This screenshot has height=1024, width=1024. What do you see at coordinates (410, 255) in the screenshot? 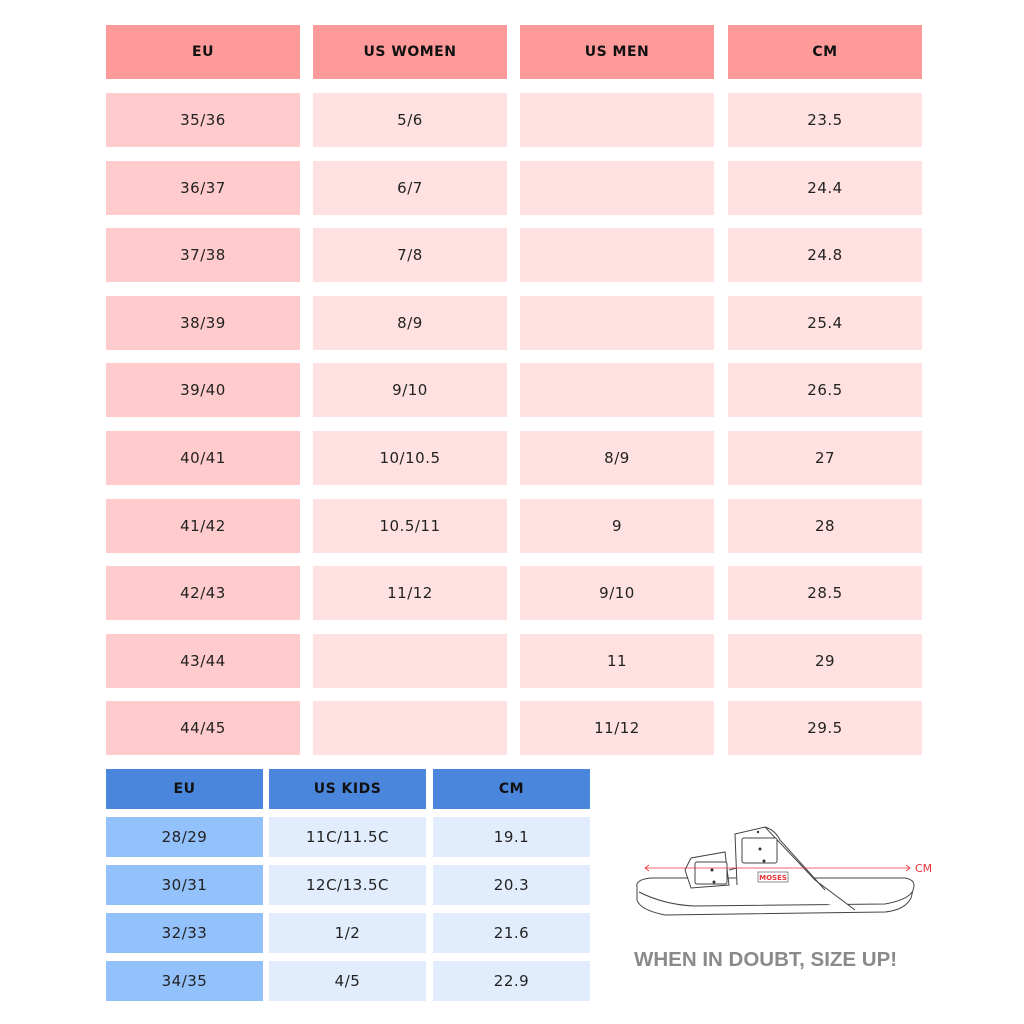
I see `table-cell: 7/8` at bounding box center [410, 255].